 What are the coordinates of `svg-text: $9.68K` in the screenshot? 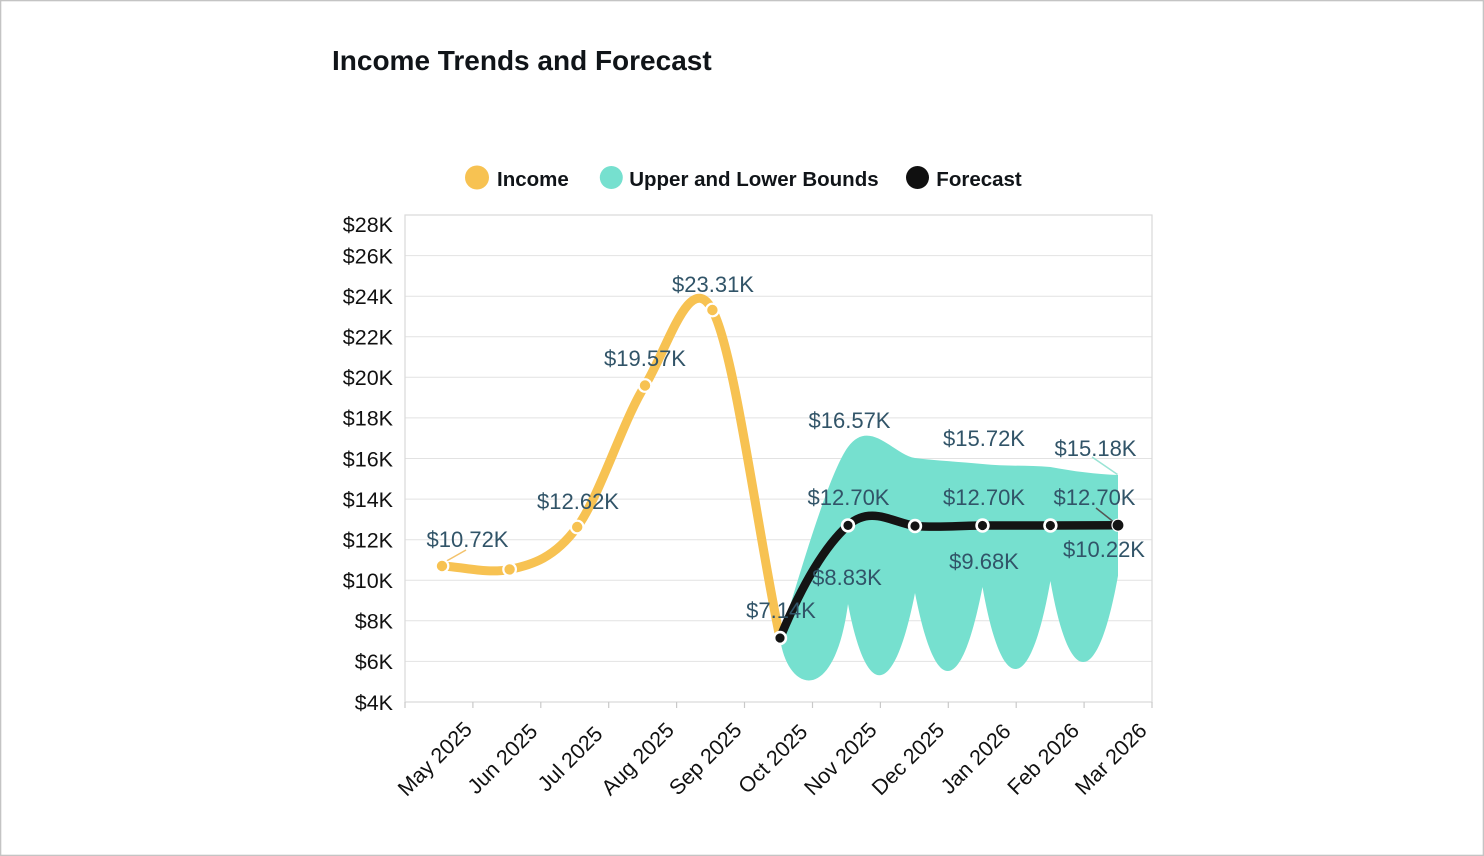 It's located at (984, 561).